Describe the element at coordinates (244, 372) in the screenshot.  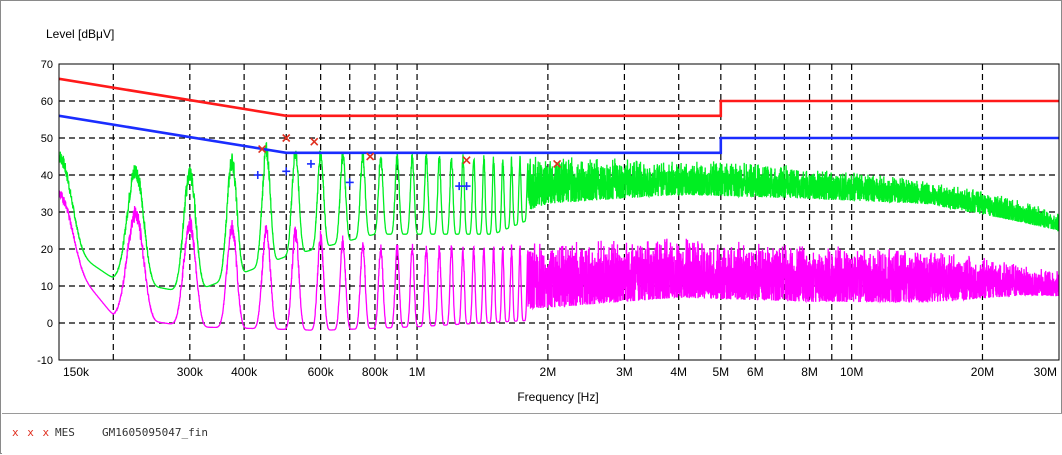
I see `x-tick-label: 400k` at that location.